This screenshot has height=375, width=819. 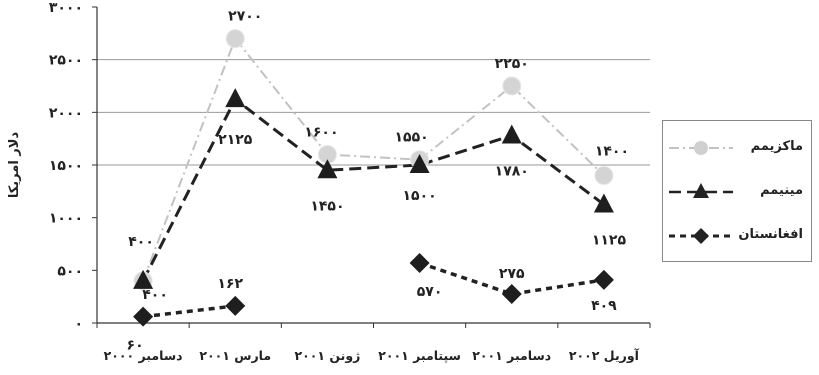 I want to click on legend-item-minimum: مینیمم, so click(x=737, y=192).